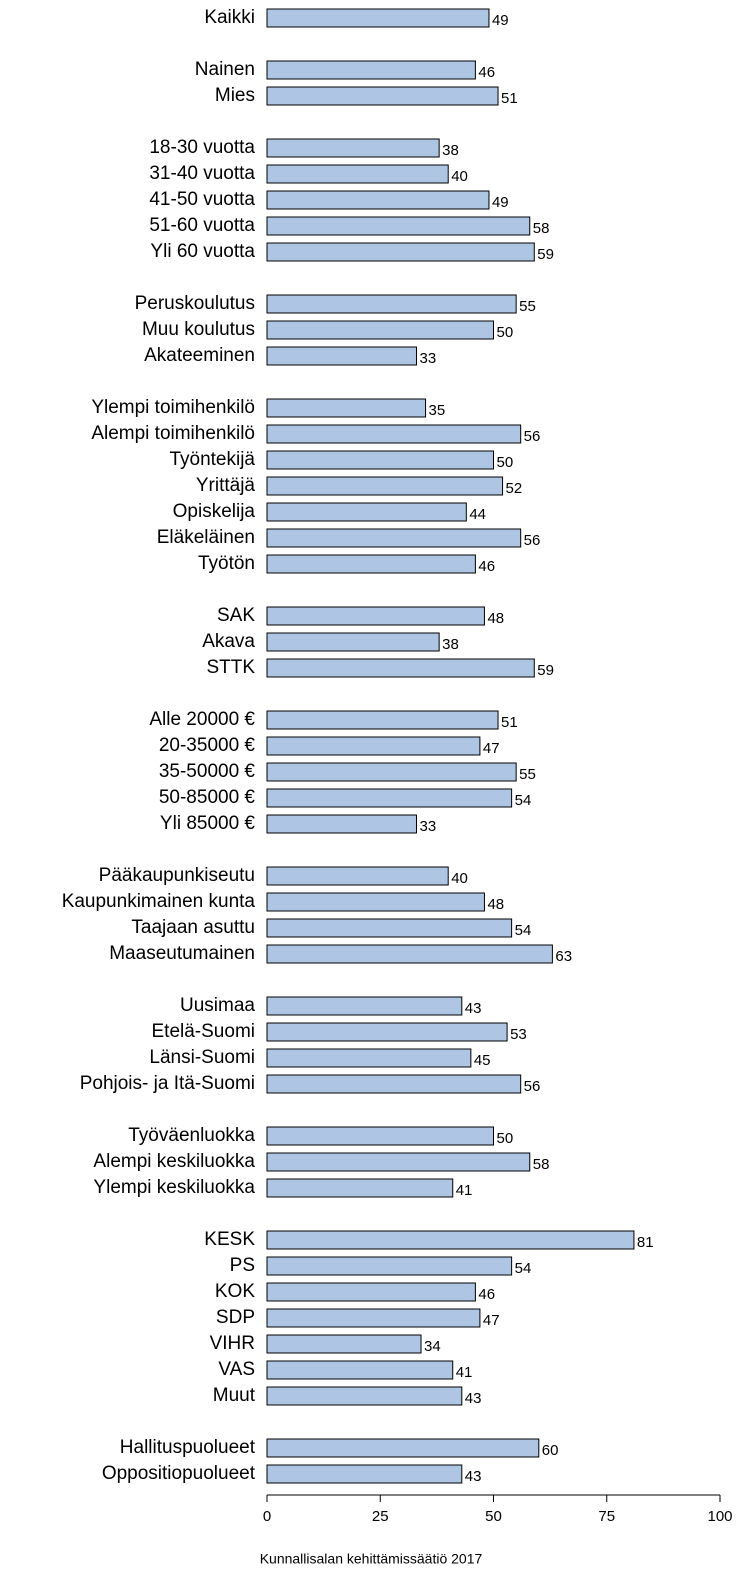 This screenshot has height=1583, width=742. Describe the element at coordinates (371, 1559) in the screenshot. I see `source-note: Kunnallisalan kehittämissäätiö 2017` at that location.